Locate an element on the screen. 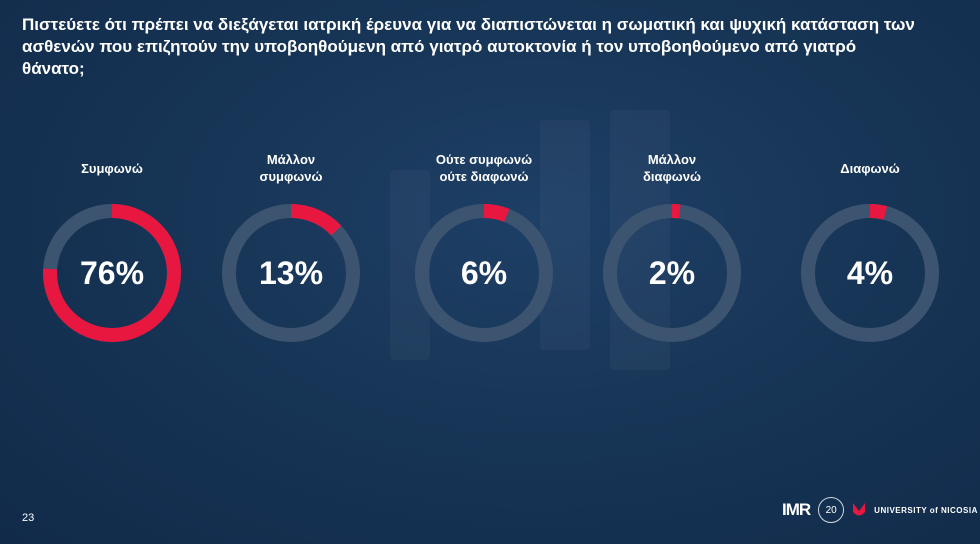  donut: 6% is located at coordinates (484, 273).